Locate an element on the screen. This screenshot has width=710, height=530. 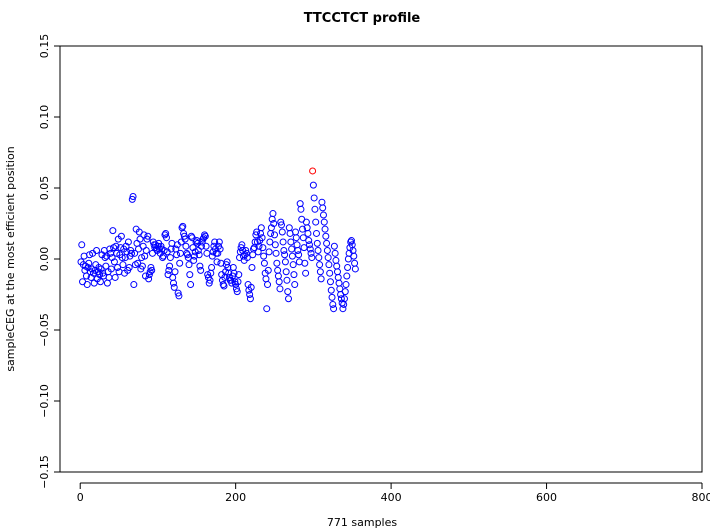
y-axis: −0.15 −0.10 −0.05 0.00 0.05 0.10 0.15 is located at coordinates (49, 261).